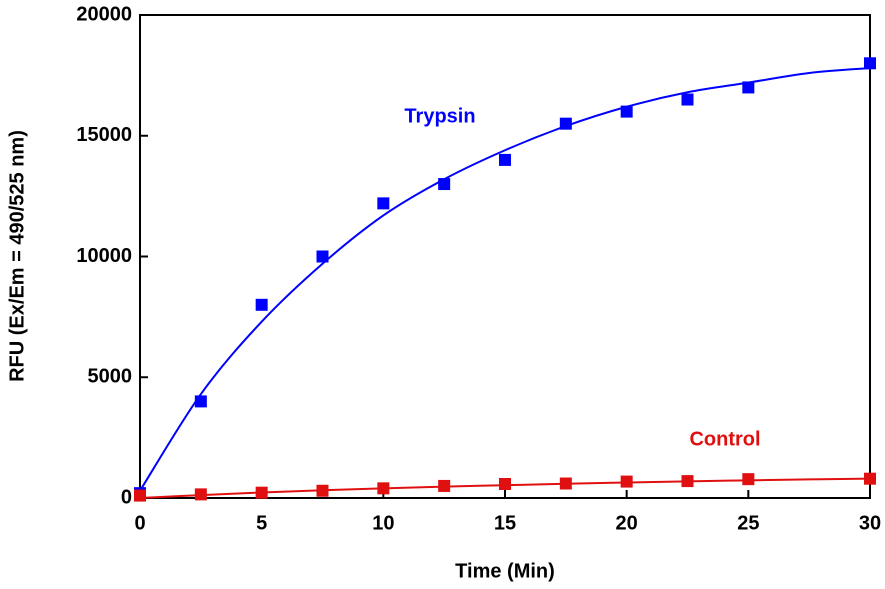  What do you see at coordinates (724, 439) in the screenshot?
I see `series-label: Control` at bounding box center [724, 439].